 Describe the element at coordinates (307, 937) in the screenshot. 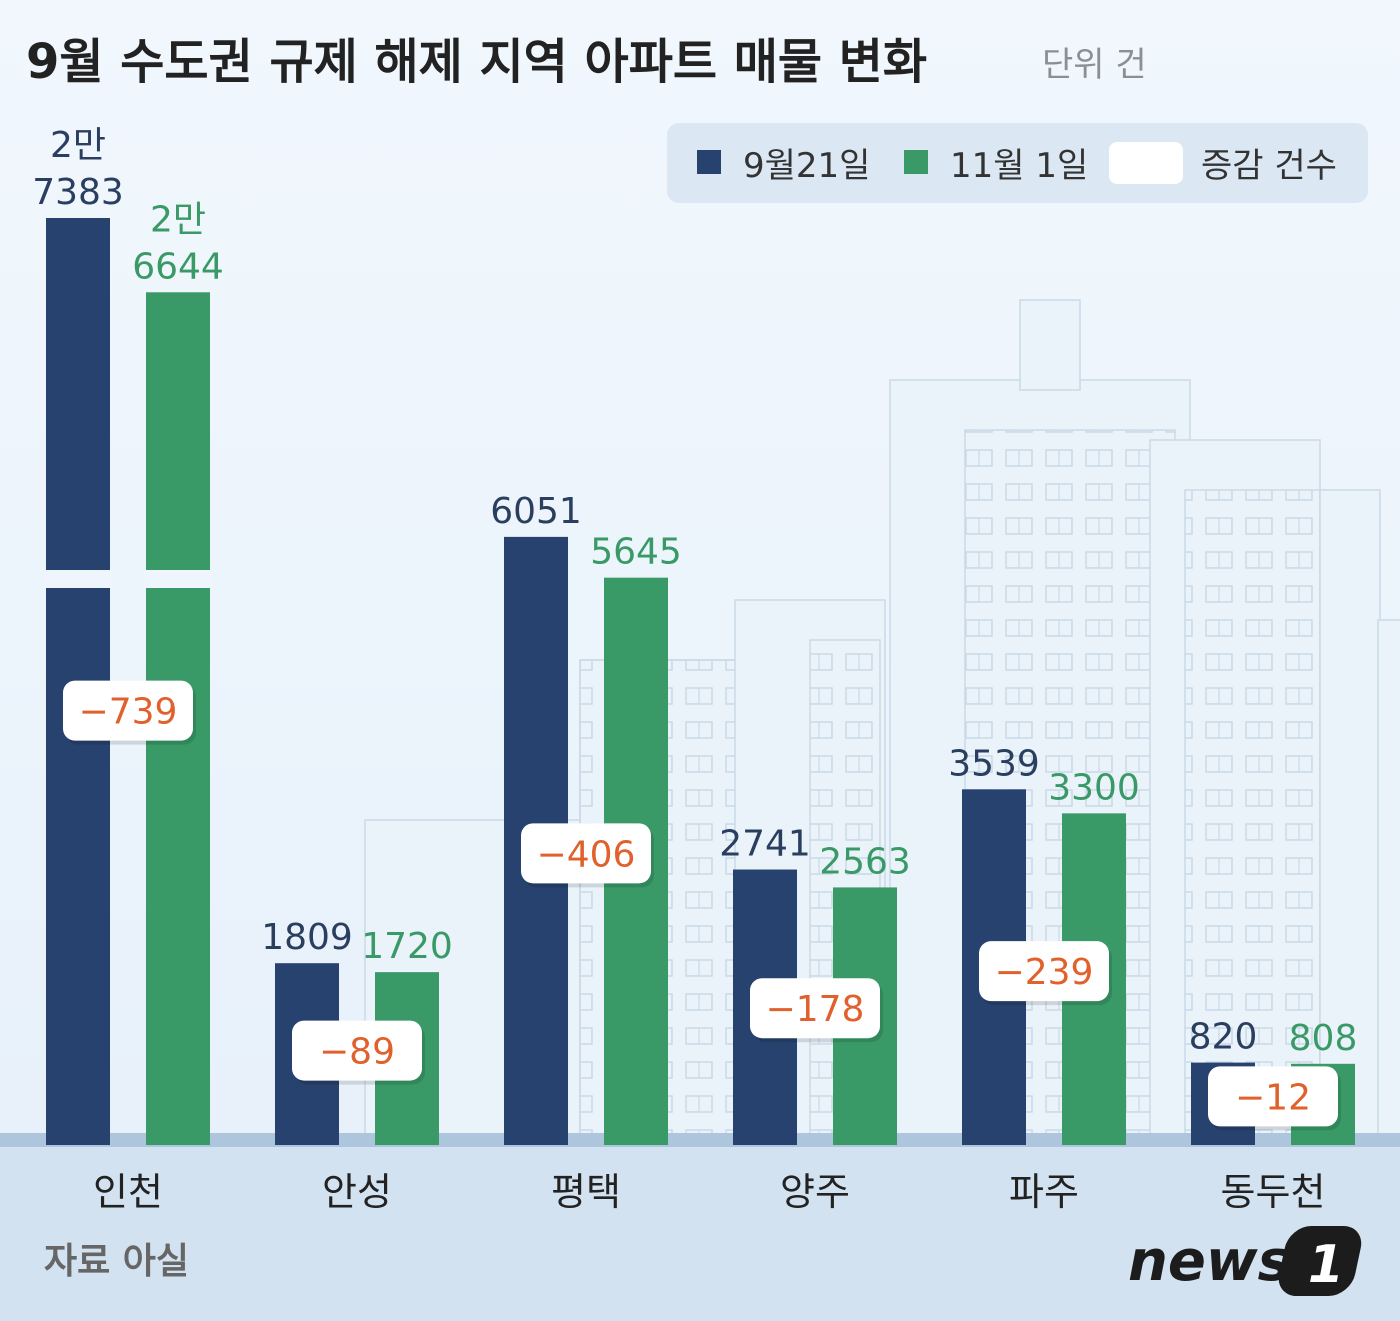

I see `value-label: 1809` at that location.